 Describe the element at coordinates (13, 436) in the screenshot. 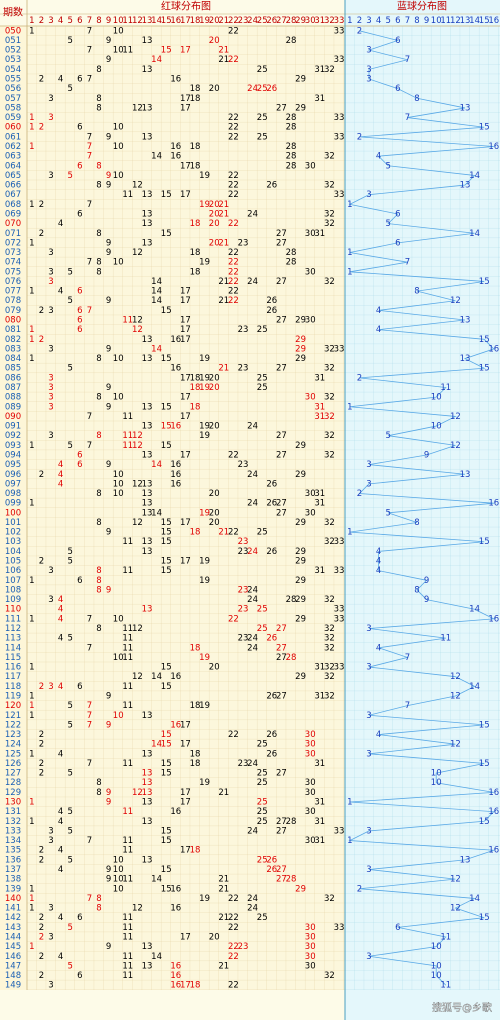

I see `issue-label: 092` at that location.